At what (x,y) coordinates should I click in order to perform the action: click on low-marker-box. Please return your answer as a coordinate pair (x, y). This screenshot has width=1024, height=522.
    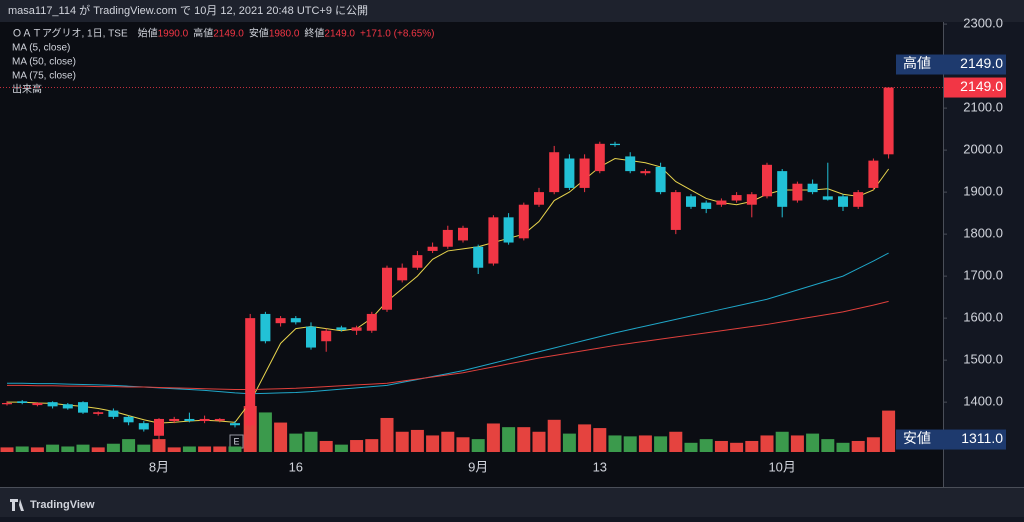
    Looking at the image, I should click on (951, 439).